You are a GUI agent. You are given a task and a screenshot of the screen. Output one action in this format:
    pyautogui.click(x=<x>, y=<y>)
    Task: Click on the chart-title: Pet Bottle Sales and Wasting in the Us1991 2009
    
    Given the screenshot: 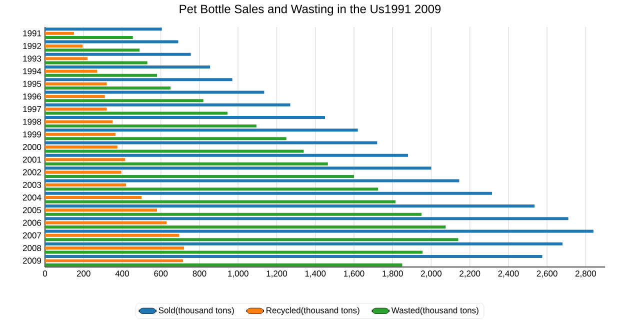 What is the action you would take?
    pyautogui.click(x=310, y=10)
    